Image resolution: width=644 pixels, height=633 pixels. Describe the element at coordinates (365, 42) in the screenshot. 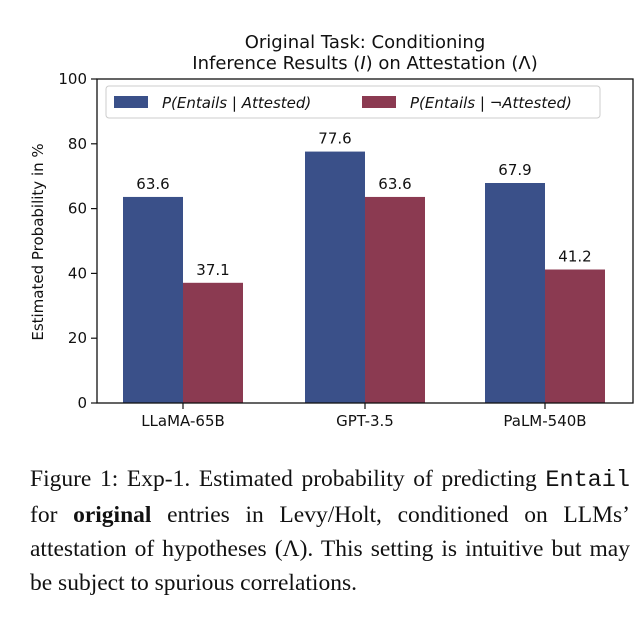

I see `chart-title-line1: Original Task: Conditioning` at that location.